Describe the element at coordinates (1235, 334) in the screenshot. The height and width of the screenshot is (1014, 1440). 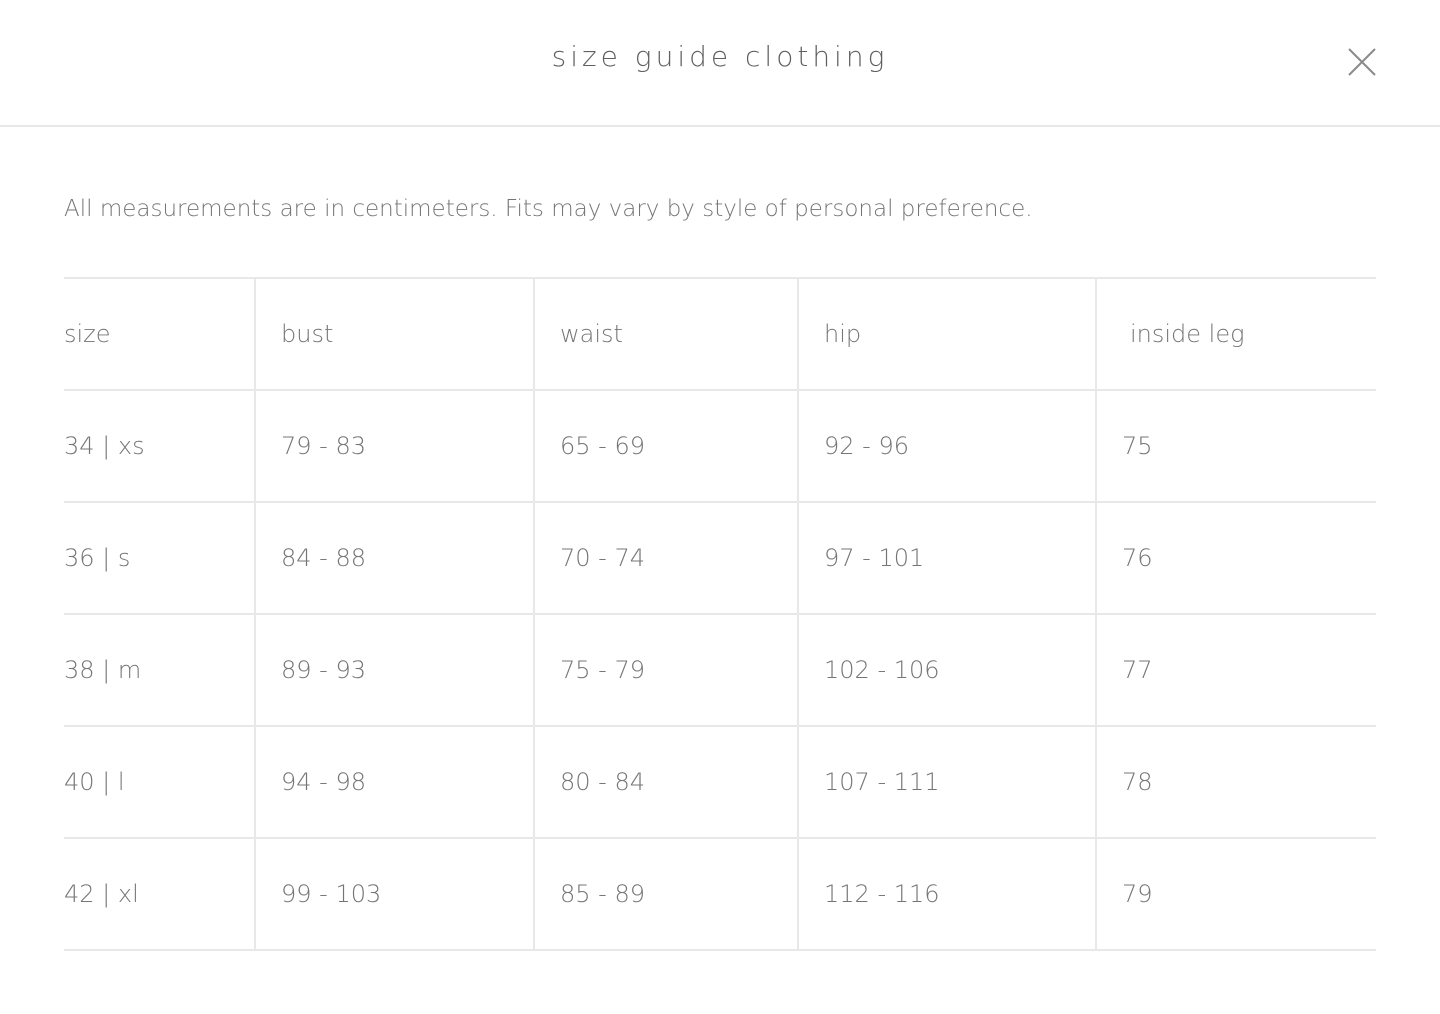
I see `header-inside-leg: inside leg` at that location.